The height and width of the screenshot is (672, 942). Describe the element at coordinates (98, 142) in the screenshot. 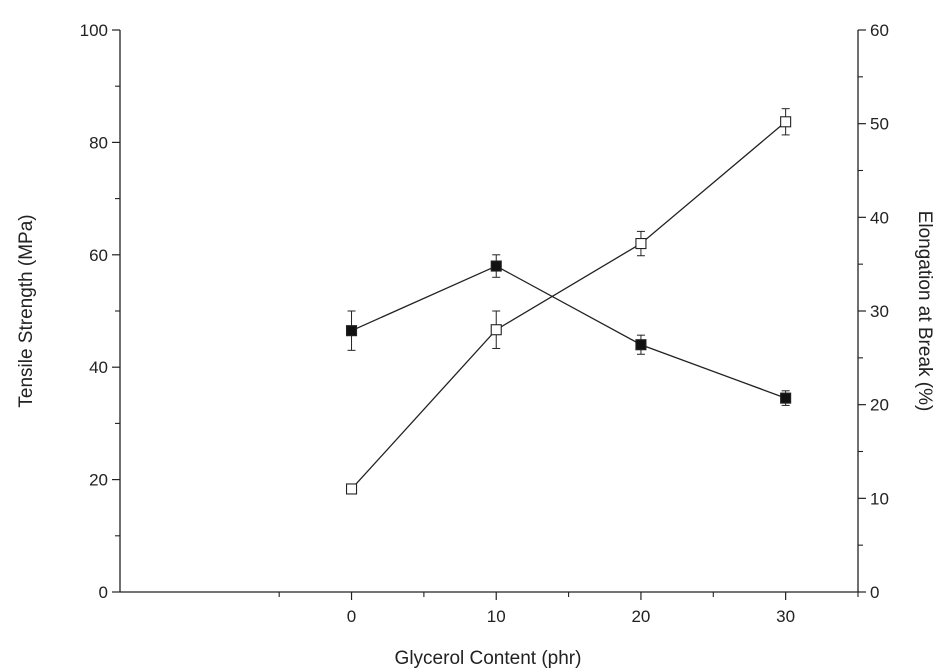

I see `y-tick-label: 80` at that location.